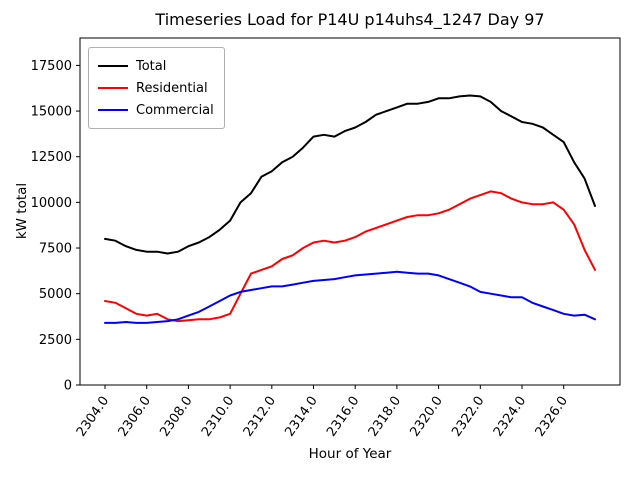 The image size is (640, 480). I want to click on x-tick-label: 2308.0, so click(176, 417).